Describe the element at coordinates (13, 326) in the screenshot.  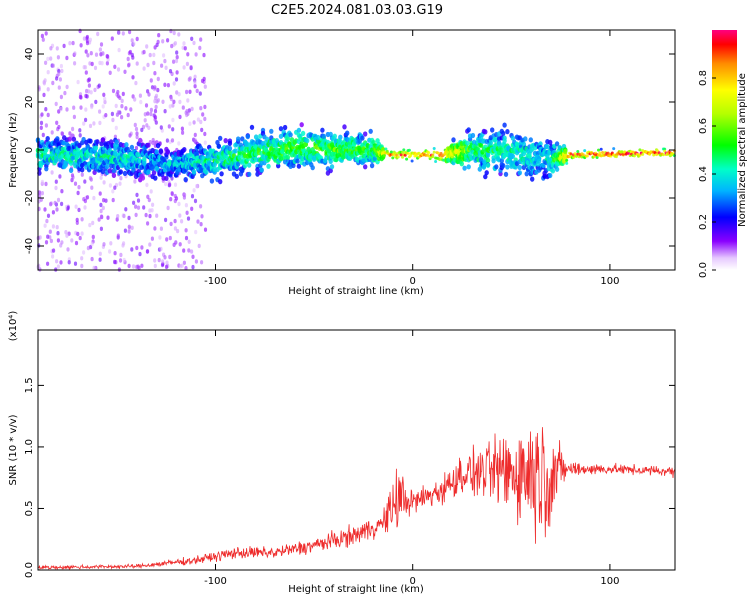
I see `snr-scale-label: (x10⁴)` at that location.